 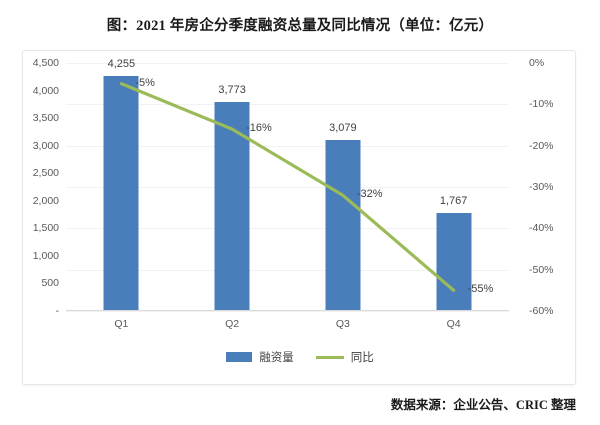 What do you see at coordinates (343, 128) in the screenshot?
I see `bar-value-label: 3,079` at bounding box center [343, 128].